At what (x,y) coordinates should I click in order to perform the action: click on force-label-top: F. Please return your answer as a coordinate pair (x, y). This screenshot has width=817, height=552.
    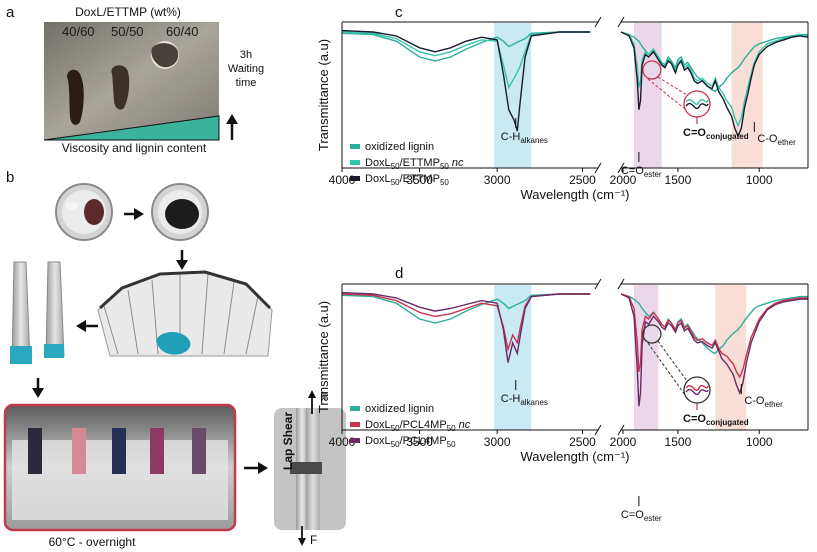
    Looking at the image, I should click on (323, 398).